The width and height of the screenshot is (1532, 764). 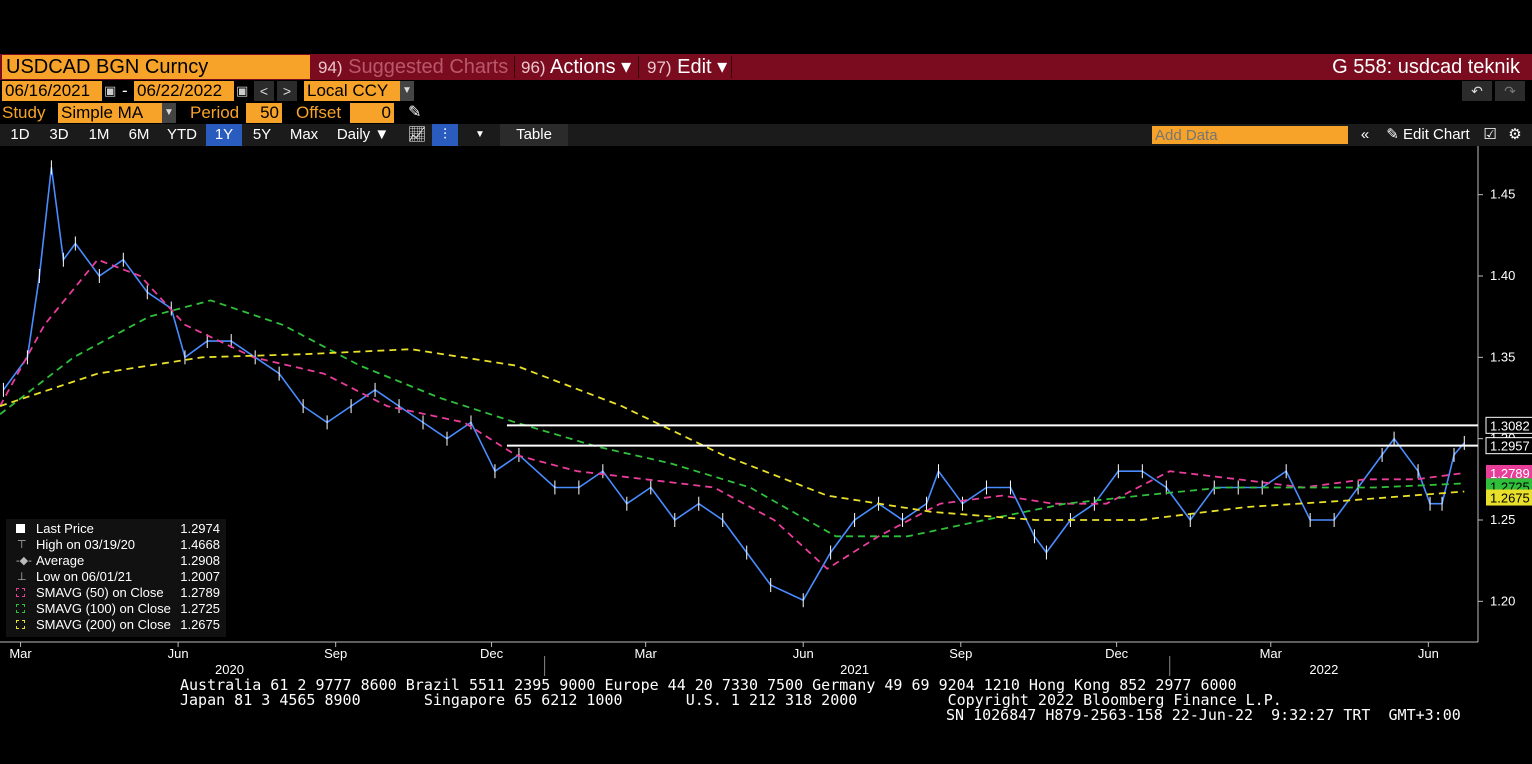 What do you see at coordinates (65, 528) in the screenshot?
I see `legend-label: Last Price` at bounding box center [65, 528].